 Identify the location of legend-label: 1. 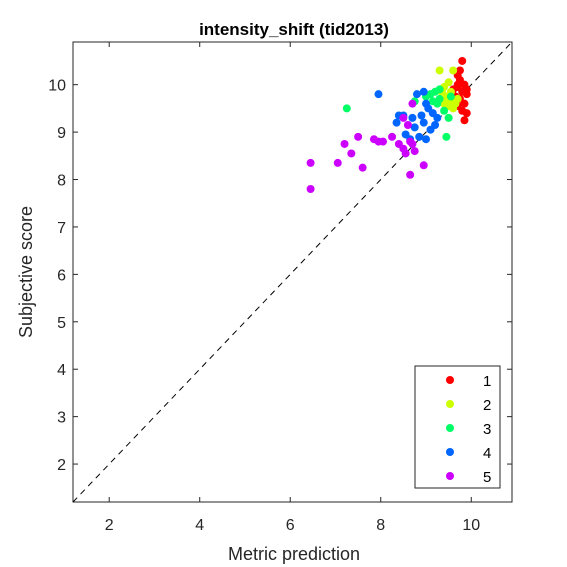
(487, 381).